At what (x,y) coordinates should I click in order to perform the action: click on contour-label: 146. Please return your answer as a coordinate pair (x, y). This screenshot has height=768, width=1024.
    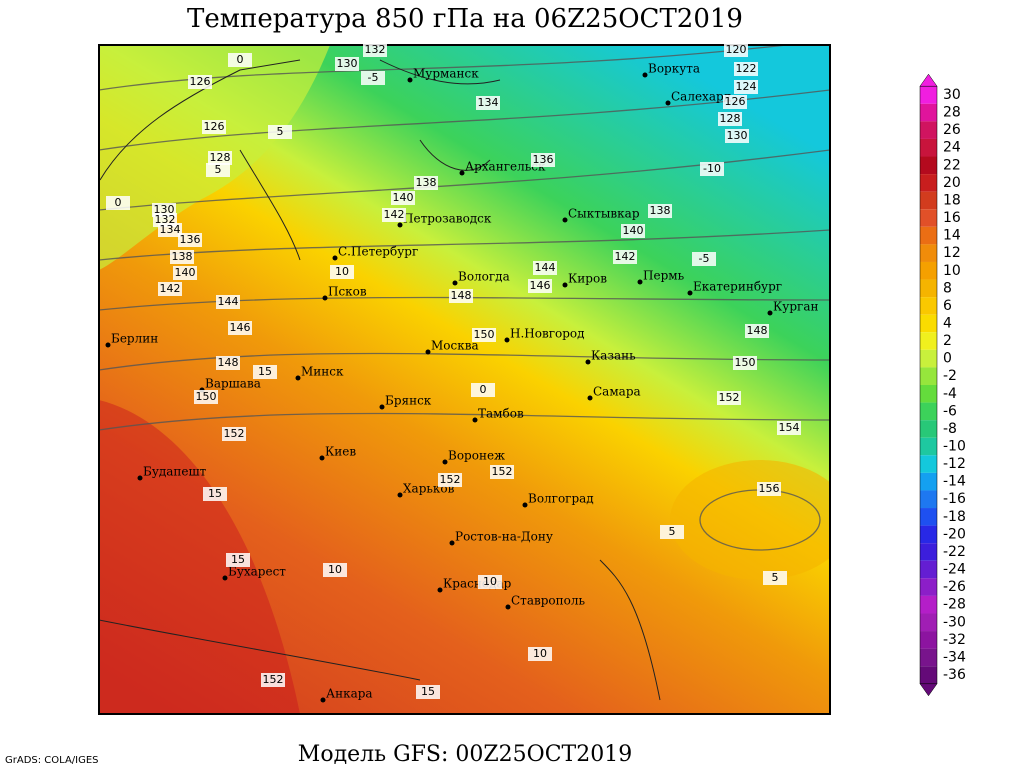
    Looking at the image, I should click on (540, 285).